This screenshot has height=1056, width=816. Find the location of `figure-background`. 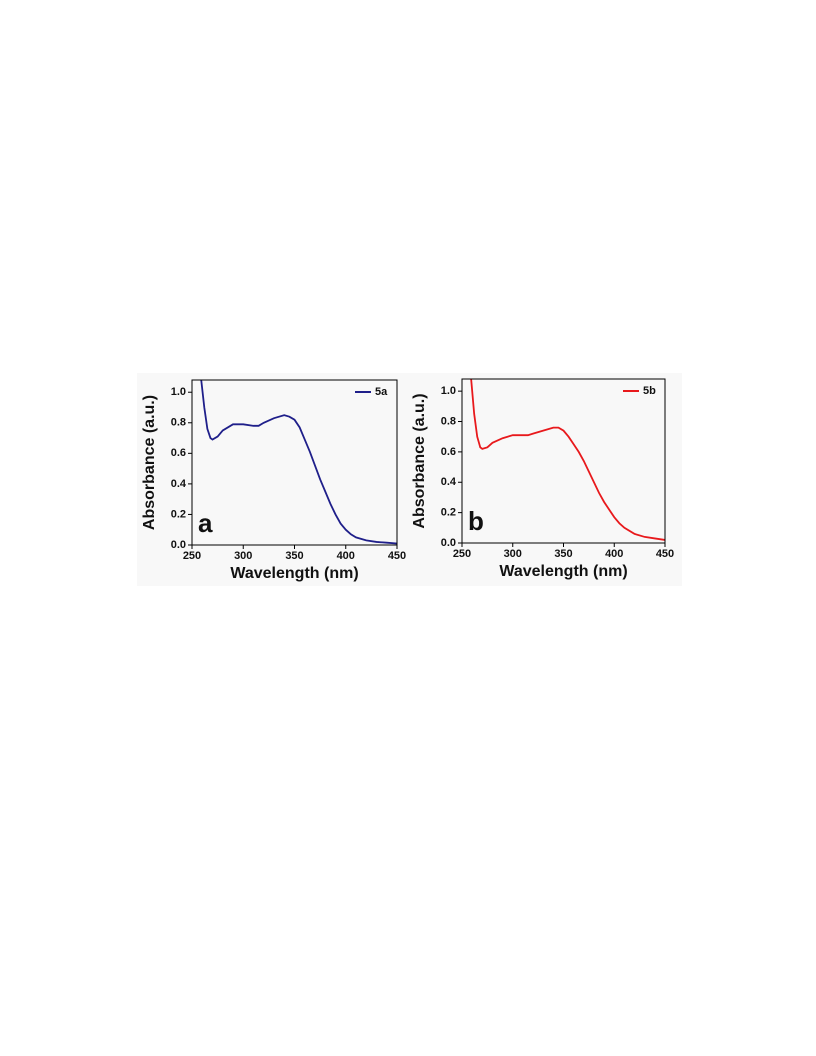

figure-background is located at coordinates (409, 479).